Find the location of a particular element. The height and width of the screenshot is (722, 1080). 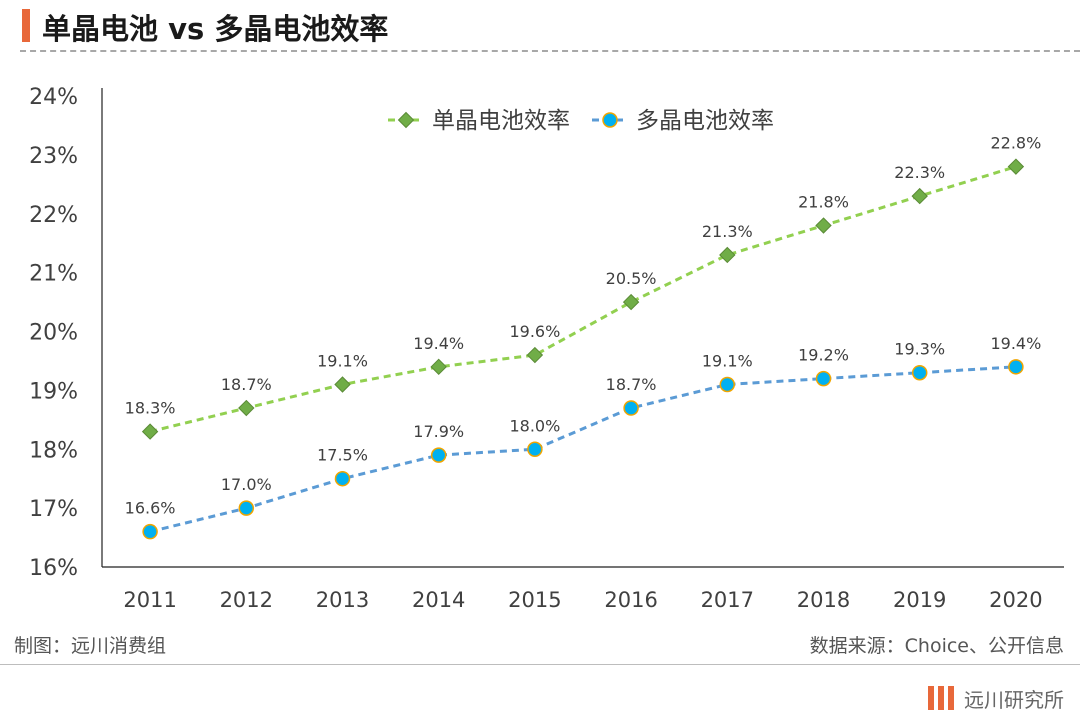

x-tick-label: 2013 is located at coordinates (342, 600).